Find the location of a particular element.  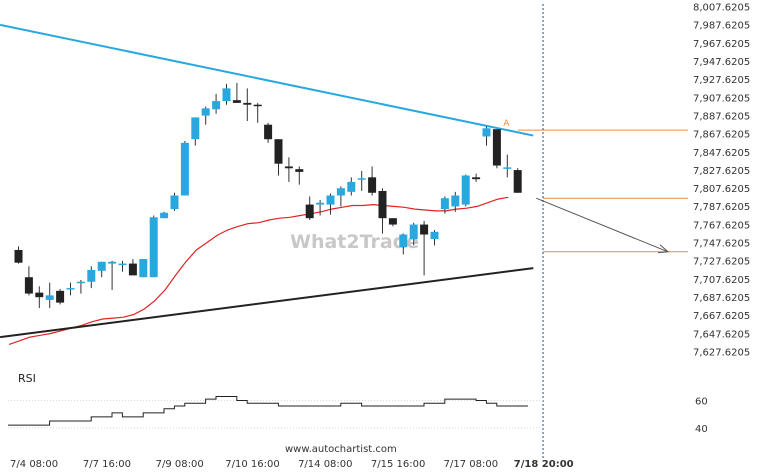

time-tick-label: 7/4 08:00 is located at coordinates (34, 464).